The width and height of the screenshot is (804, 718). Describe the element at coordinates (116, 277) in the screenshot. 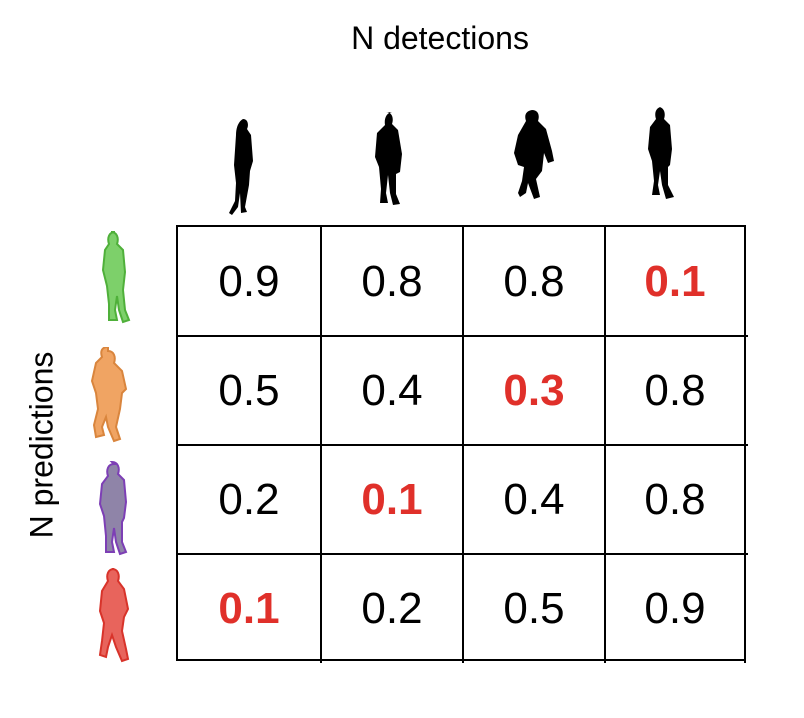

I see `prediction-figure-1-icon` at that location.